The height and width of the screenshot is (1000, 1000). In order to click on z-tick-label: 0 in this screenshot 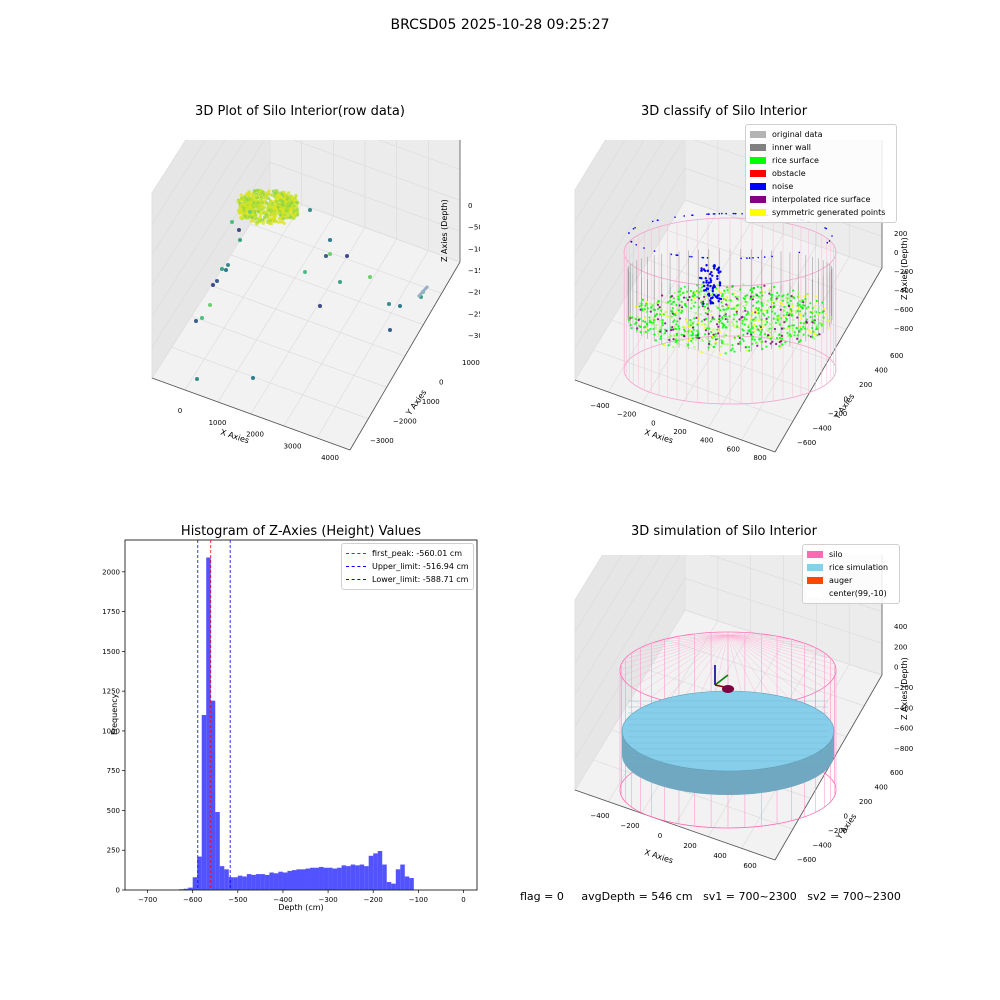, I will do `click(470, 206)`.